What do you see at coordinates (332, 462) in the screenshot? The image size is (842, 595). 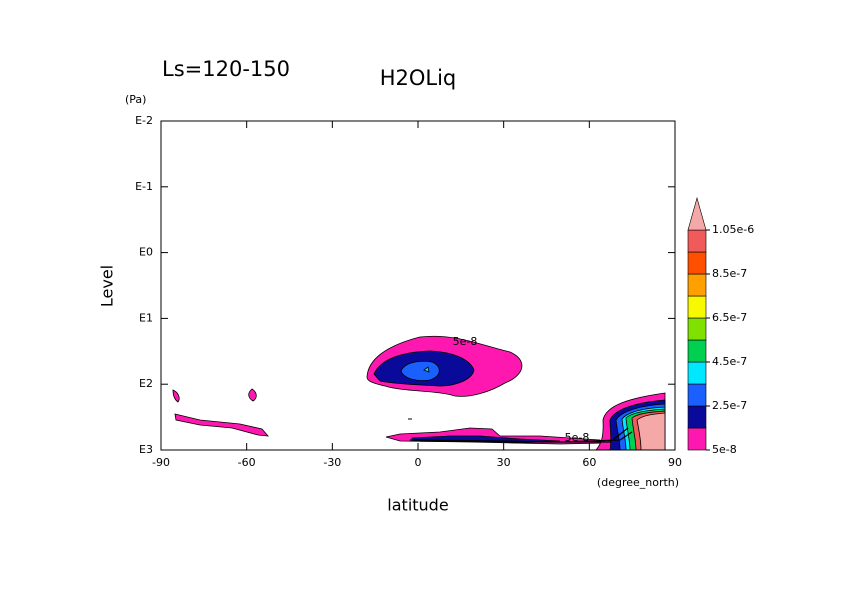 I see `x-tick-label: -30` at bounding box center [332, 462].